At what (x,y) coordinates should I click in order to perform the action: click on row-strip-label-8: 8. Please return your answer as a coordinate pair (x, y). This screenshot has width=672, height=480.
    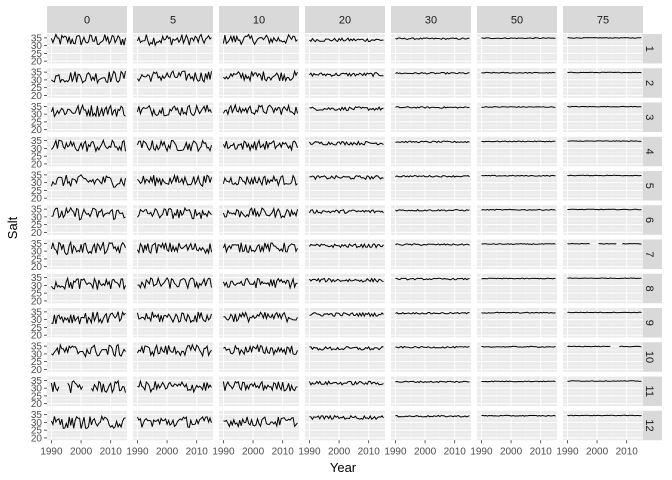
    Looking at the image, I should click on (649, 288).